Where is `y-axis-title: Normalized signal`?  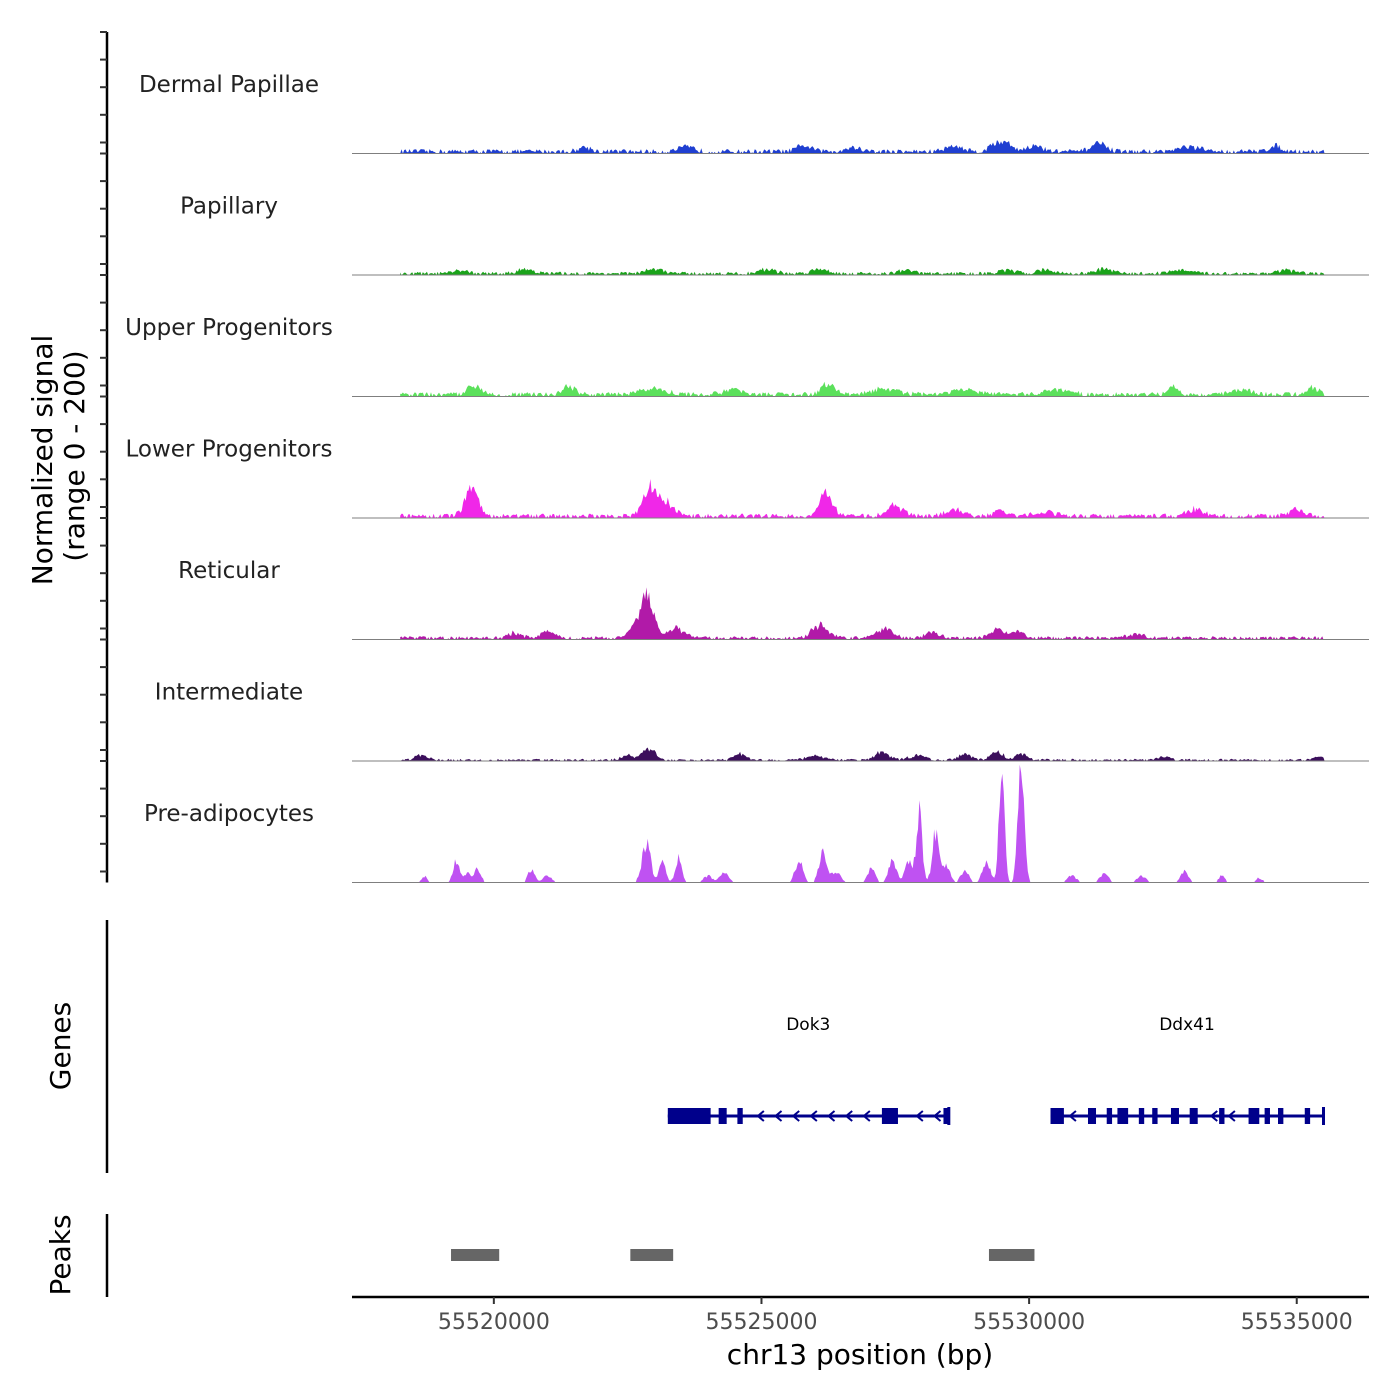 y-axis-title: Normalized signal is located at coordinates (42, 460).